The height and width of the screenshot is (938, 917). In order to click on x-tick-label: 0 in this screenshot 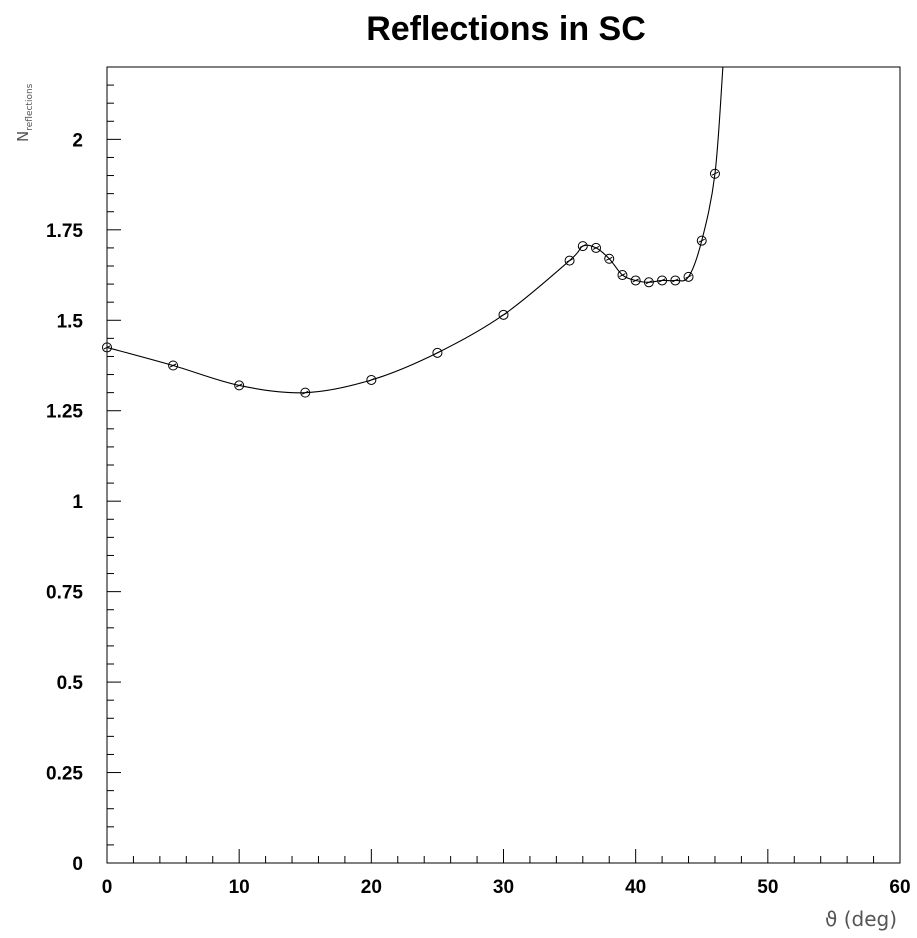, I will do `click(107, 887)`.